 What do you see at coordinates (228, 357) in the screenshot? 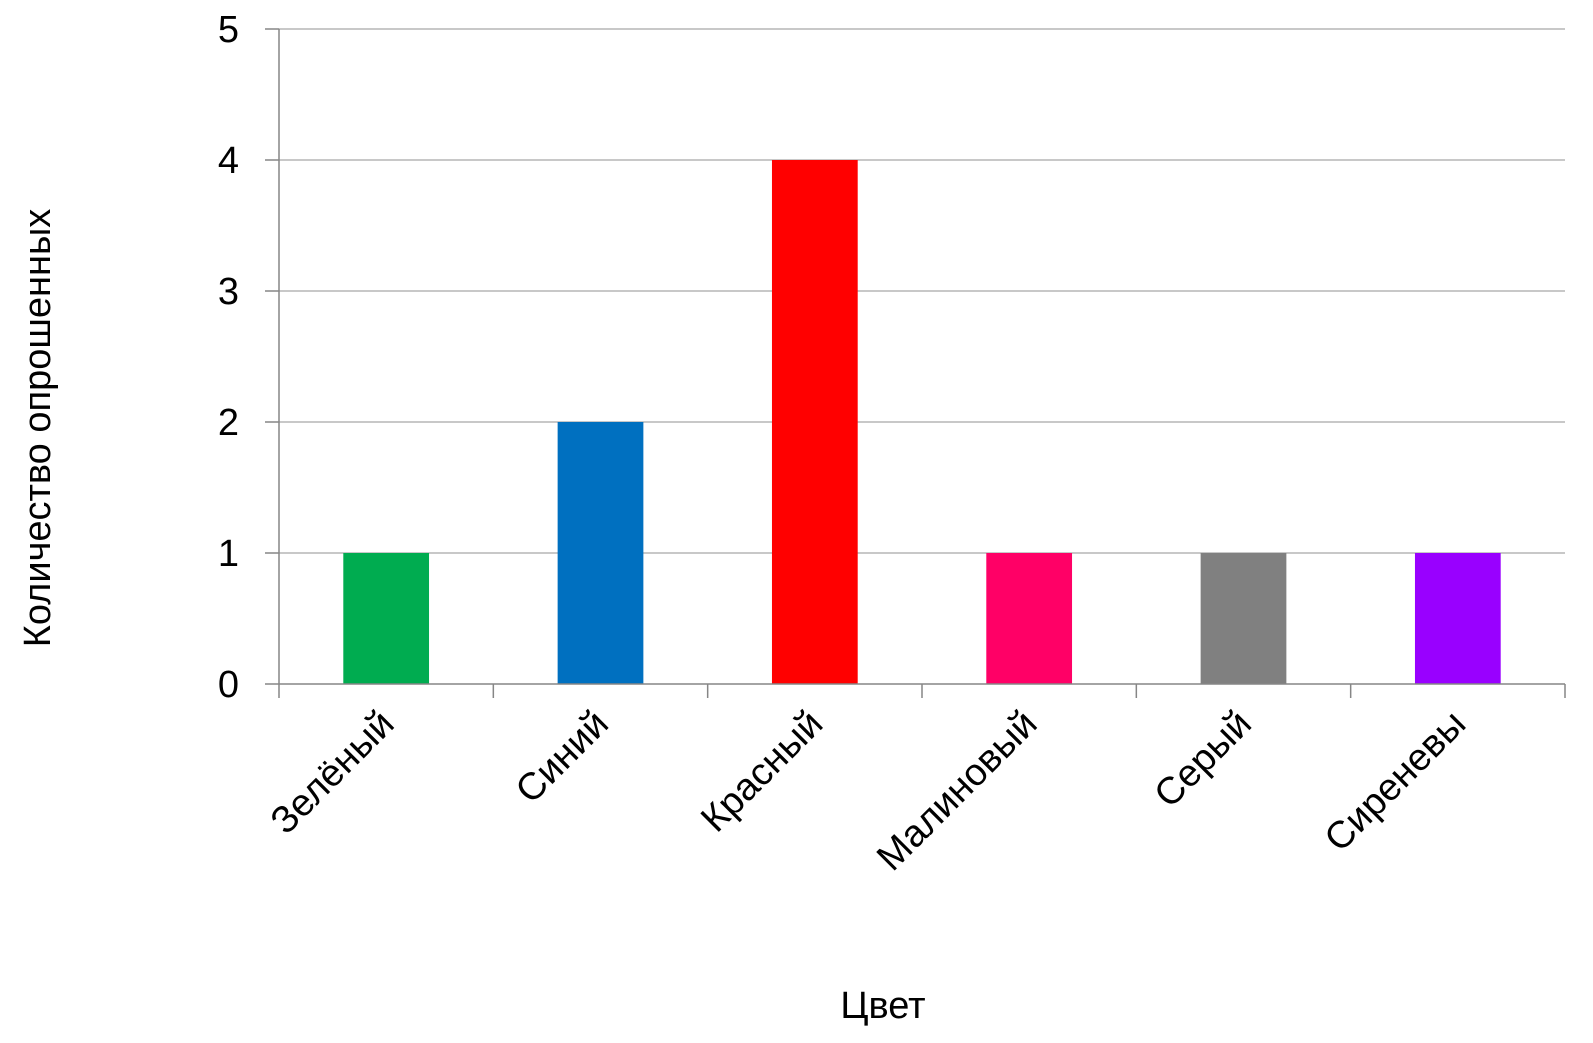
I see `y-tick-labels: 0 1 2 3 4 5` at bounding box center [228, 357].